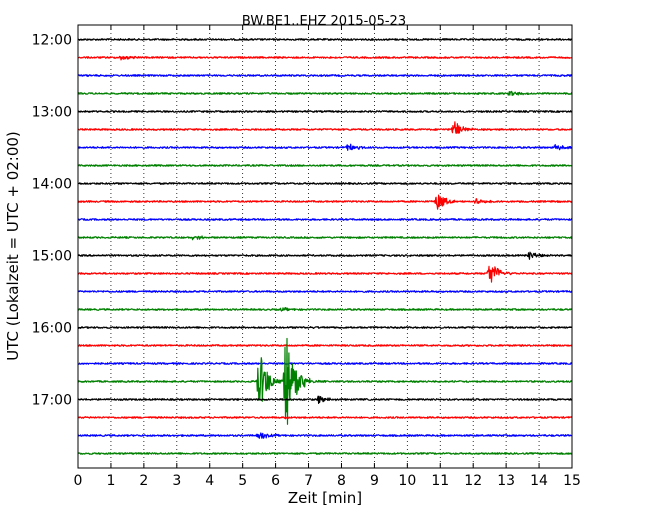  I want to click on x-tick-label: 0, so click(78, 481).